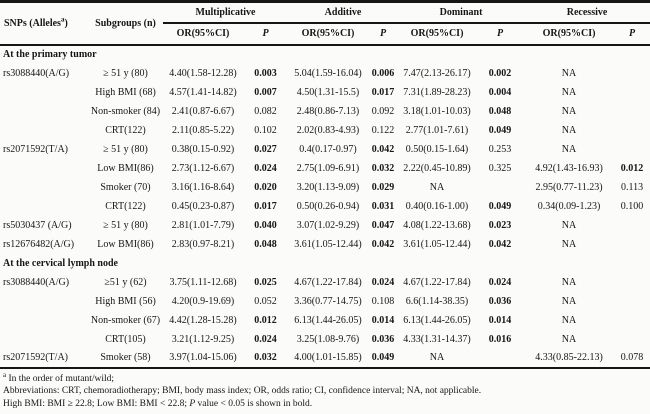 The image size is (650, 414). What do you see at coordinates (265, 206) in the screenshot?
I see `p-value-cell: 0.017` at bounding box center [265, 206].